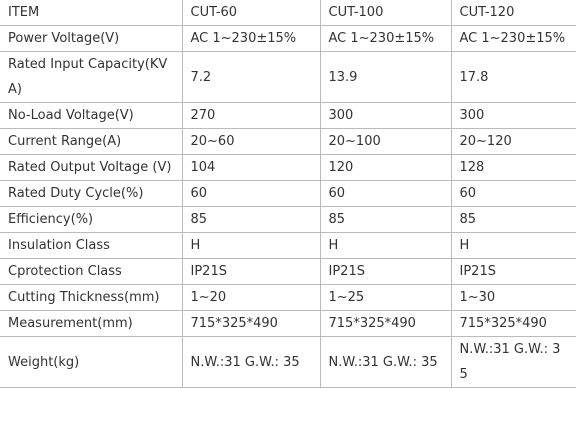  Describe the element at coordinates (91, 271) in the screenshot. I see `row-label: Cprotection Class` at that location.